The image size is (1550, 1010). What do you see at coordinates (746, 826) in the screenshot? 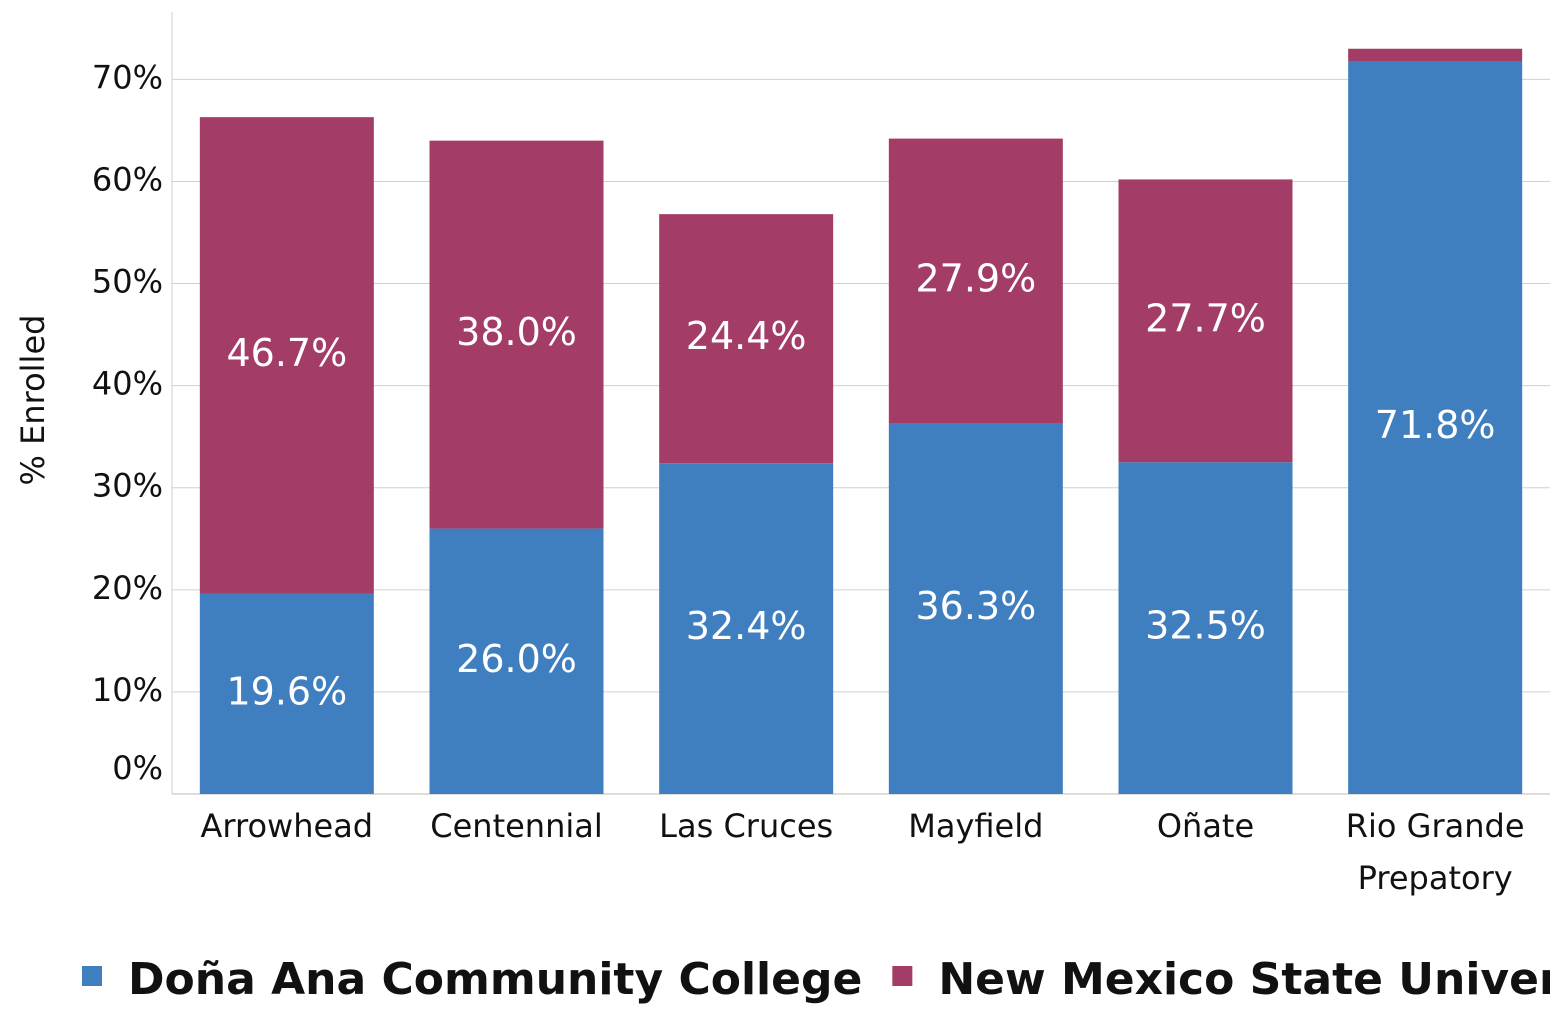
I see `x-tick-label: Las Cruces` at bounding box center [746, 826].